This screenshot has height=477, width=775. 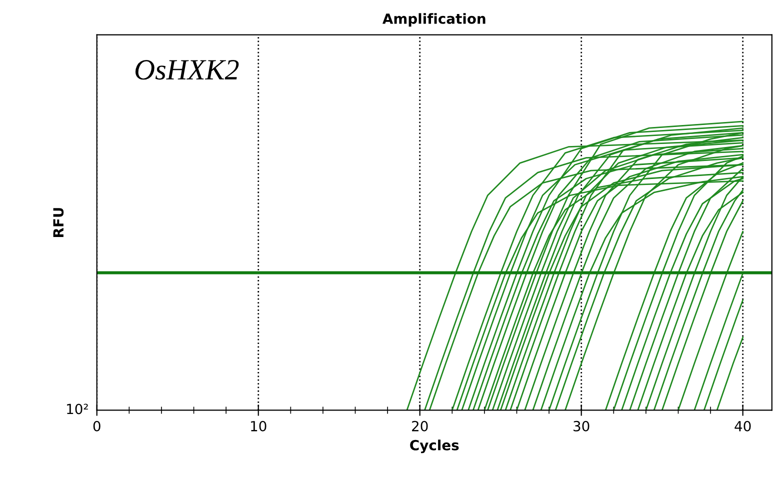 I want to click on y-axis-title: RFU, so click(x=58, y=222).